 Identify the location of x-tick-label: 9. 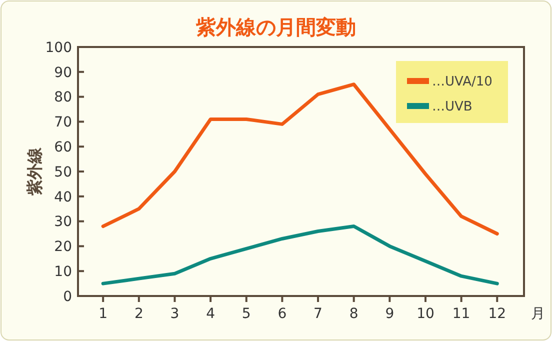
(389, 314).